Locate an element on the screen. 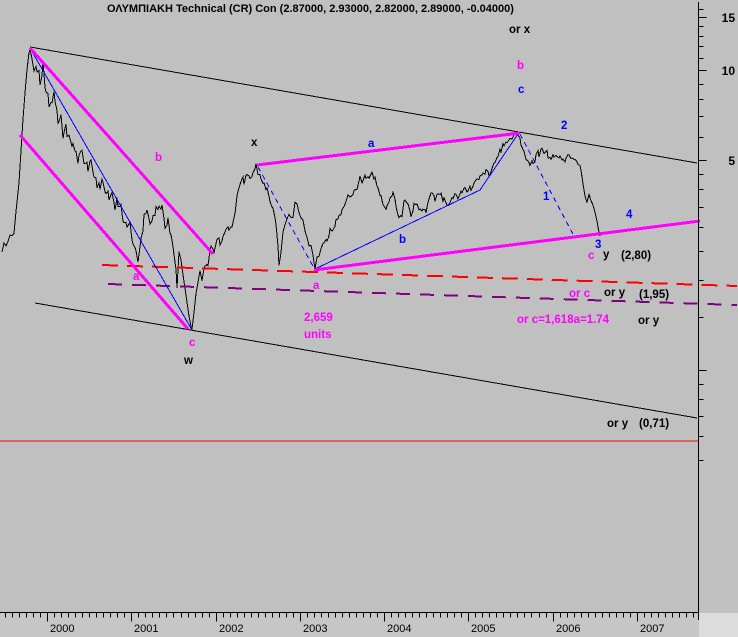  x-axis-year-label: 2004 is located at coordinates (399, 629).